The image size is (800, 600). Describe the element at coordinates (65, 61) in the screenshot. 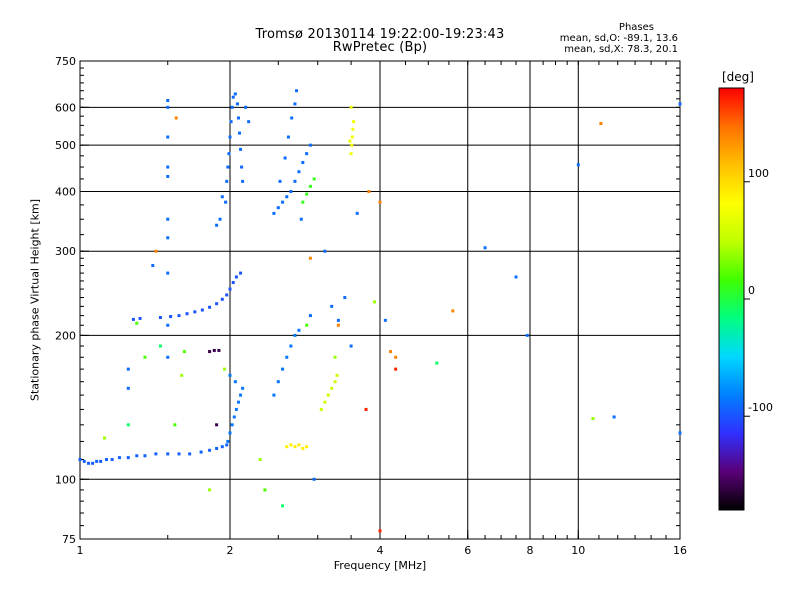

I see `y-tick-label: 750` at that location.